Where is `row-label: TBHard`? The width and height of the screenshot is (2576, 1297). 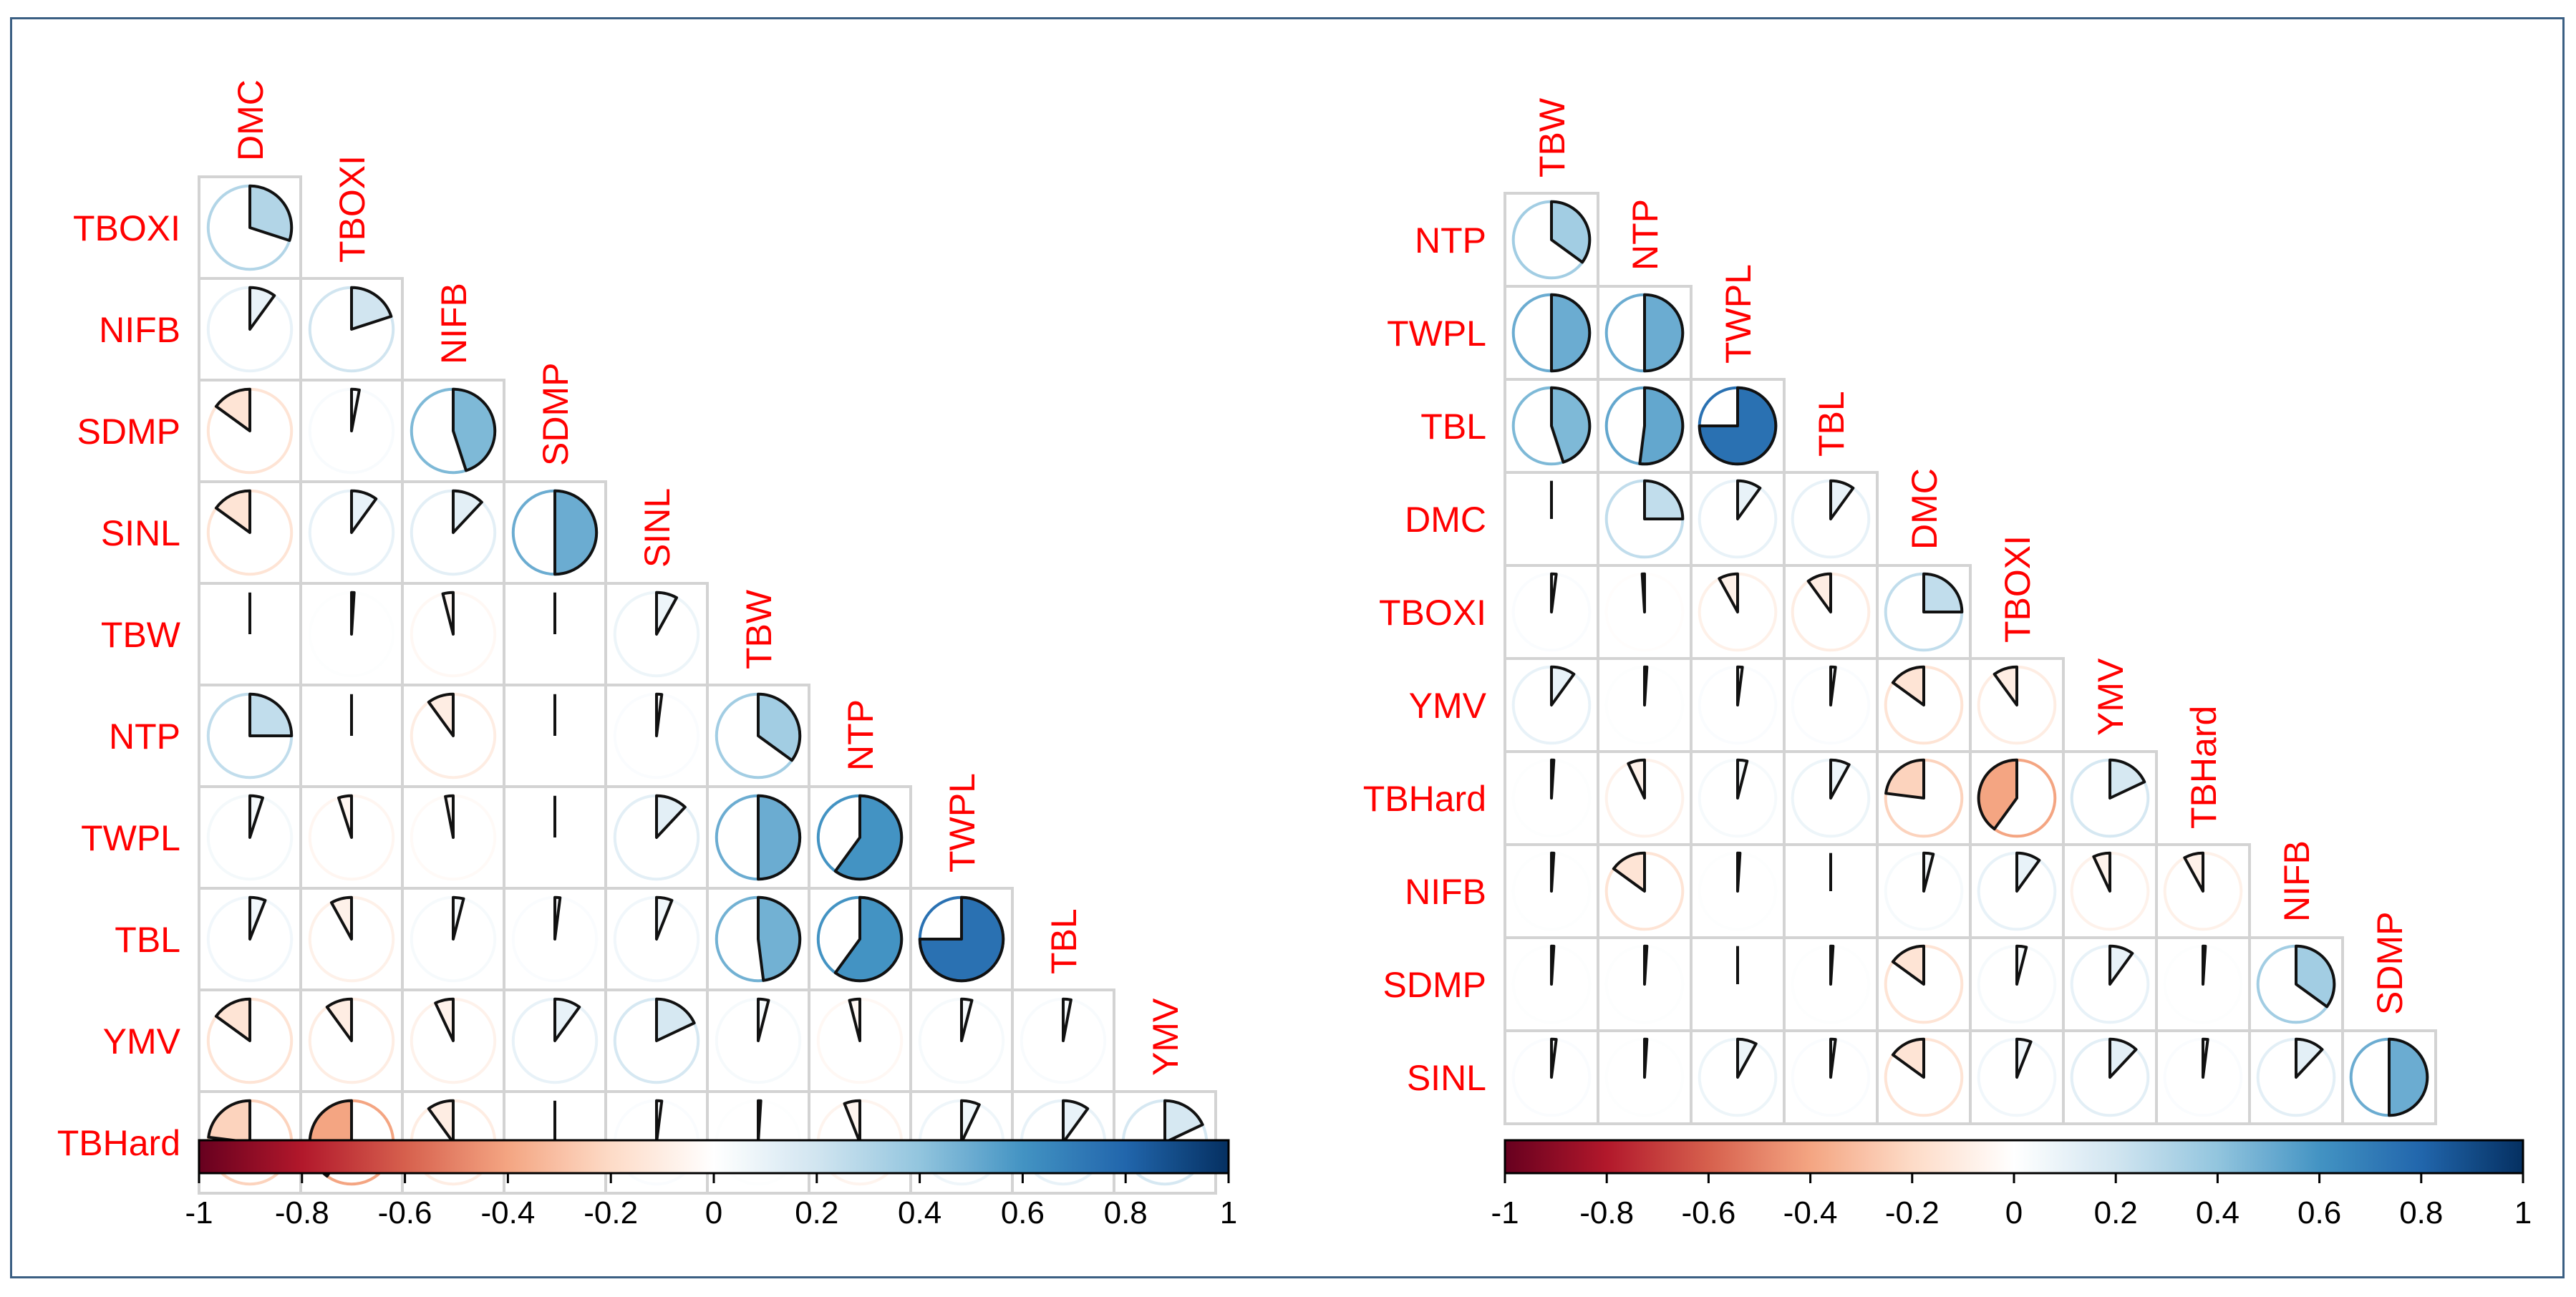 row-label: TBHard is located at coordinates (119, 1143).